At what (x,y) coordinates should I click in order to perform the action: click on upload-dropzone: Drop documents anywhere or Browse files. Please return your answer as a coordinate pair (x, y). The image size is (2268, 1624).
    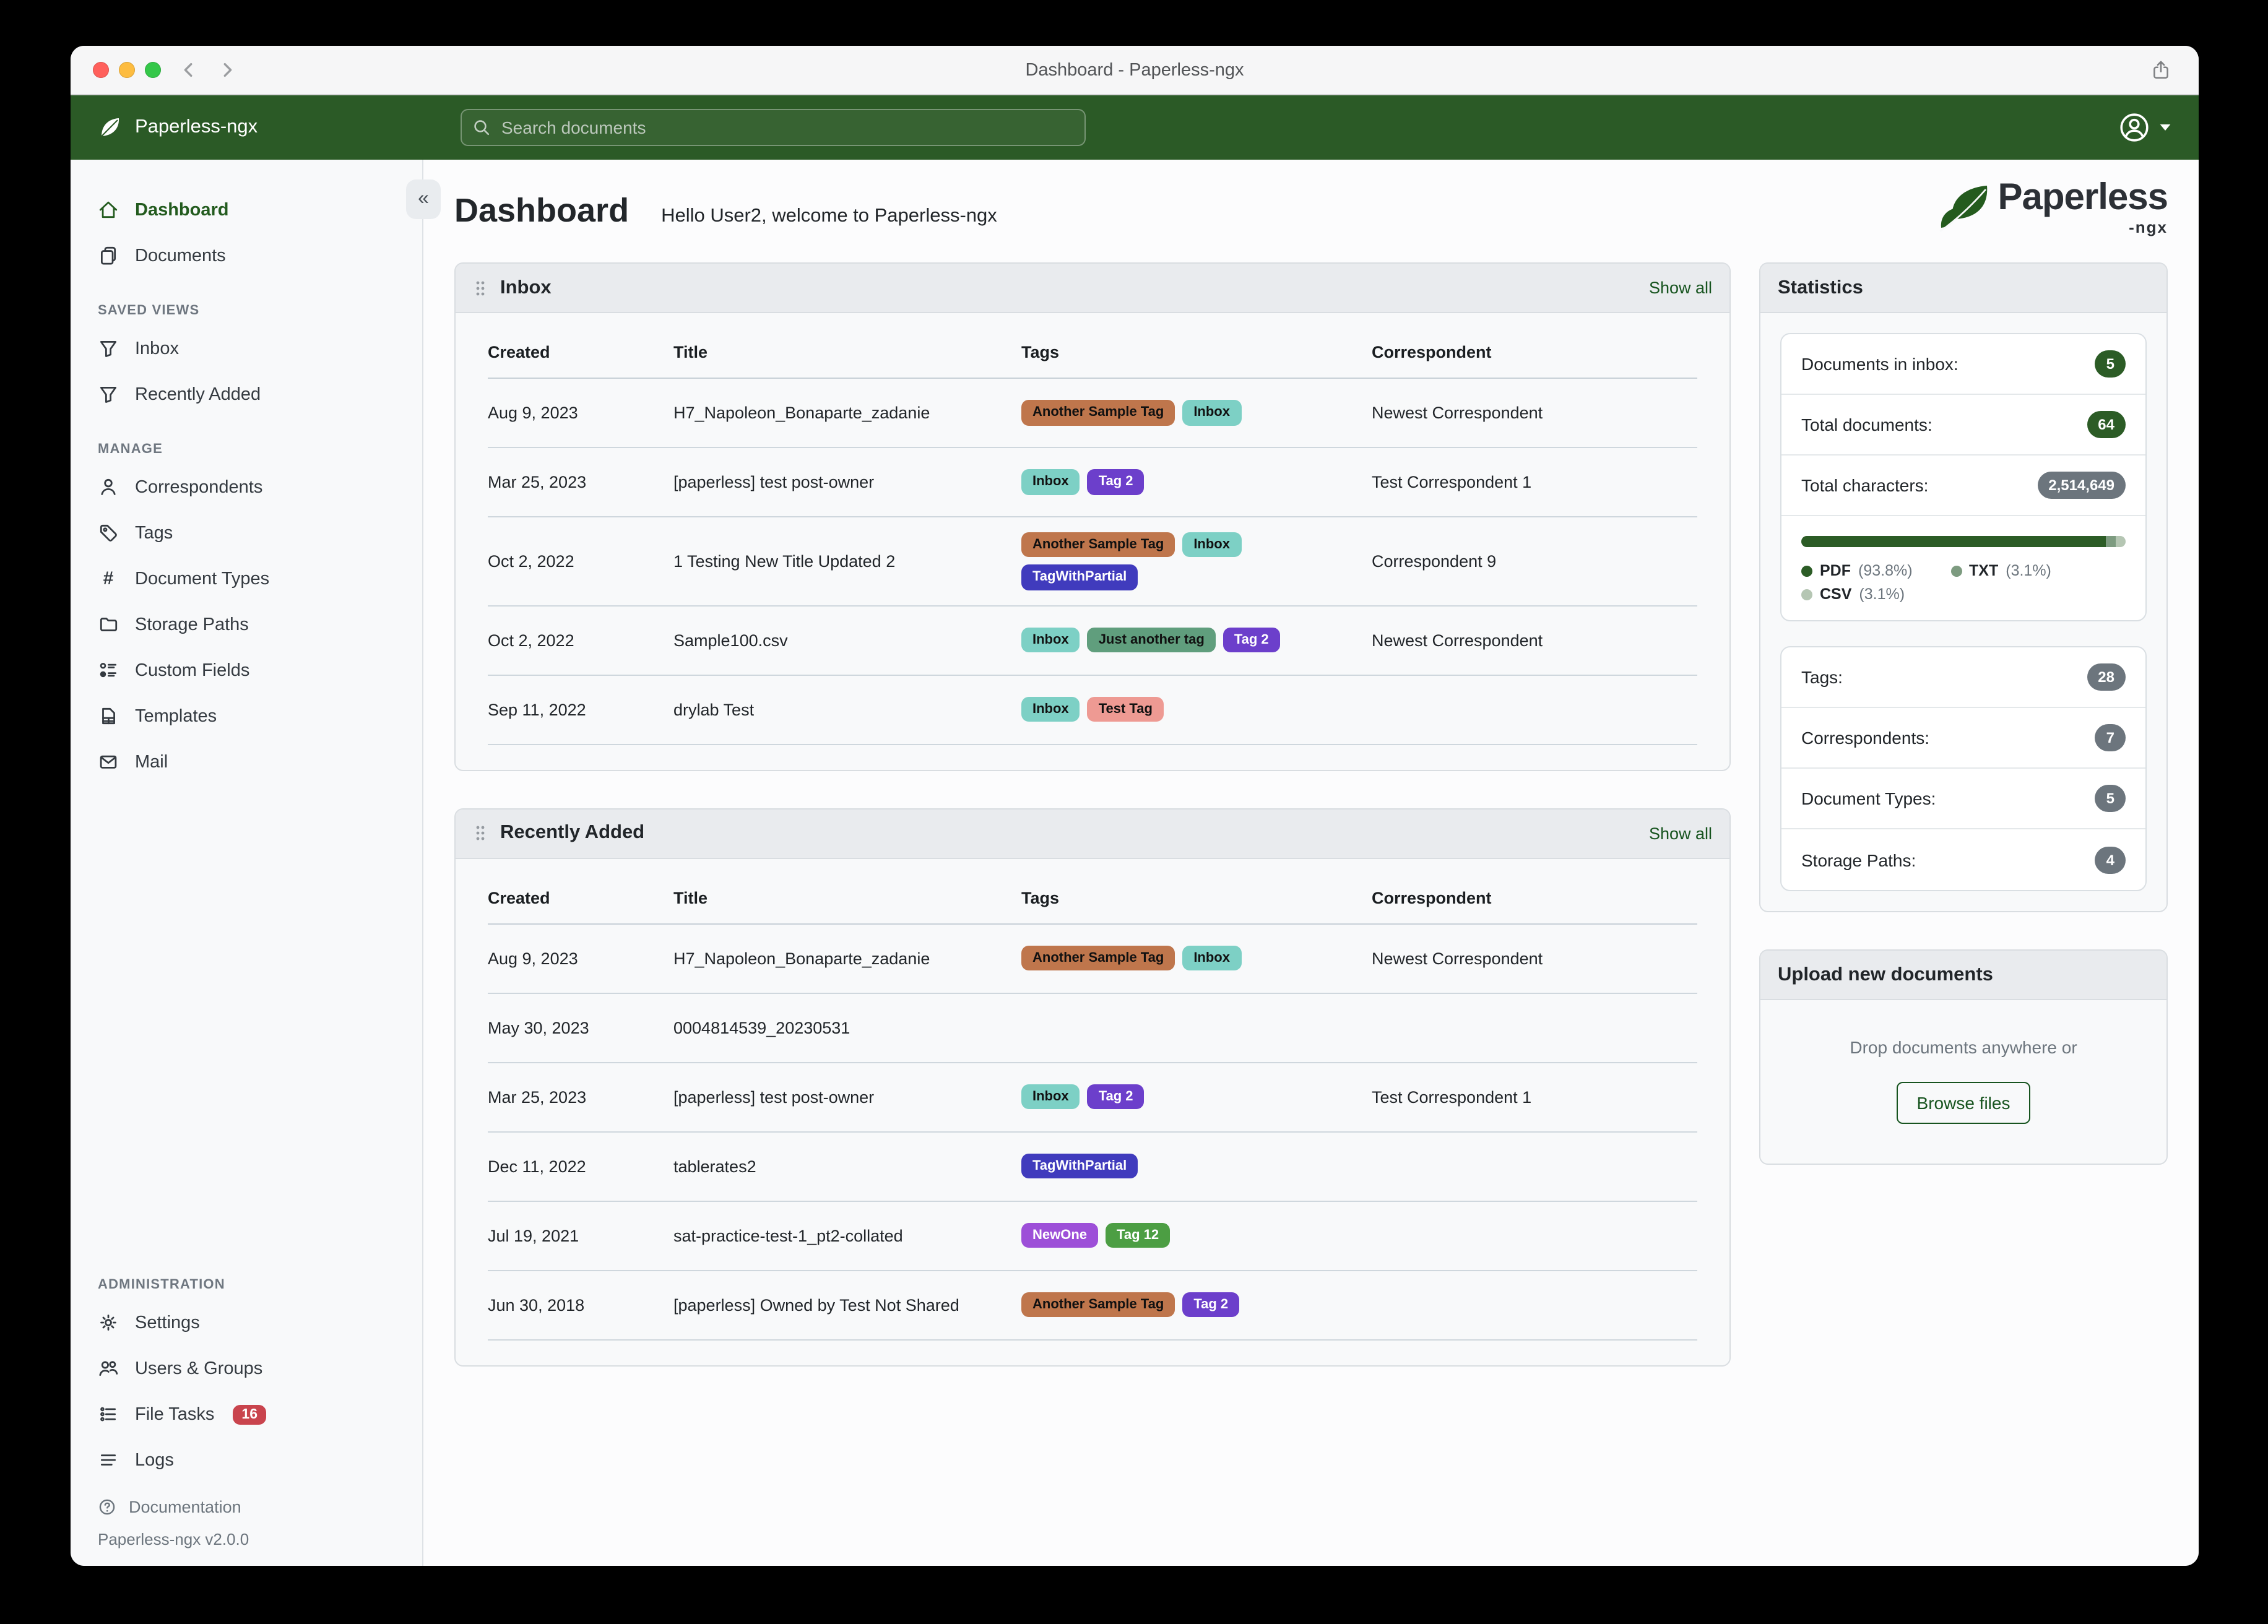
    Looking at the image, I should click on (1963, 1082).